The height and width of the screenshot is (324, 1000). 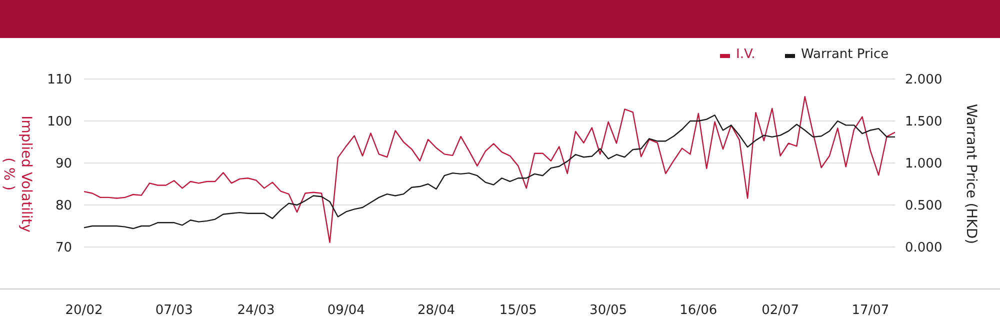 I want to click on y2-tick-label: 0.500, so click(x=923, y=206).